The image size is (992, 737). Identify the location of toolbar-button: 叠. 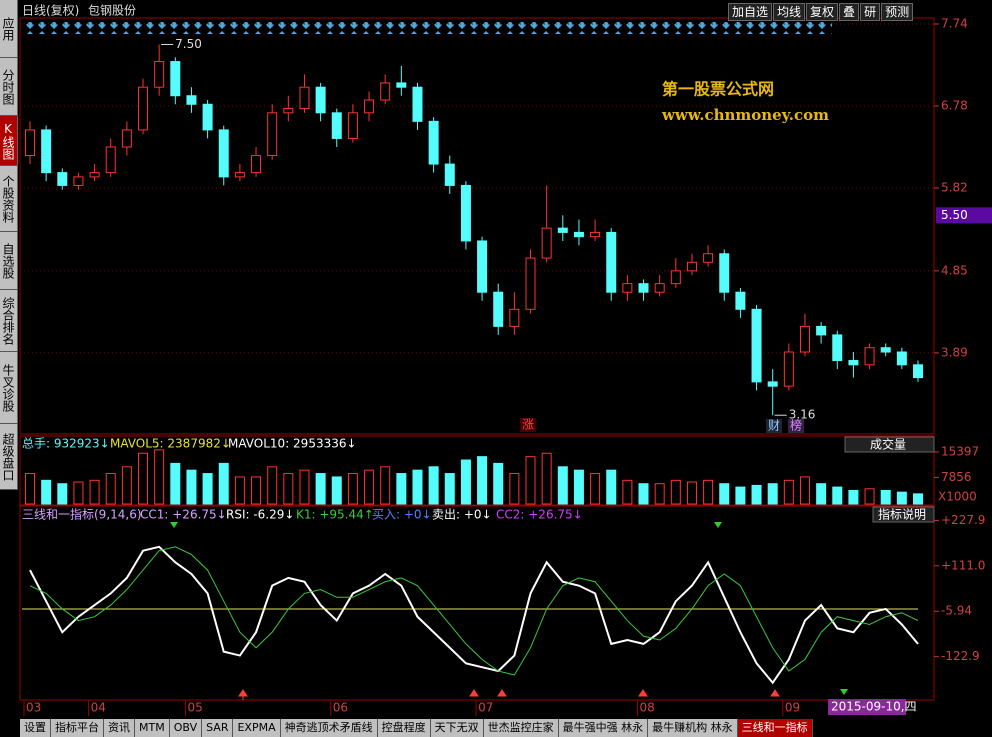
(849, 12).